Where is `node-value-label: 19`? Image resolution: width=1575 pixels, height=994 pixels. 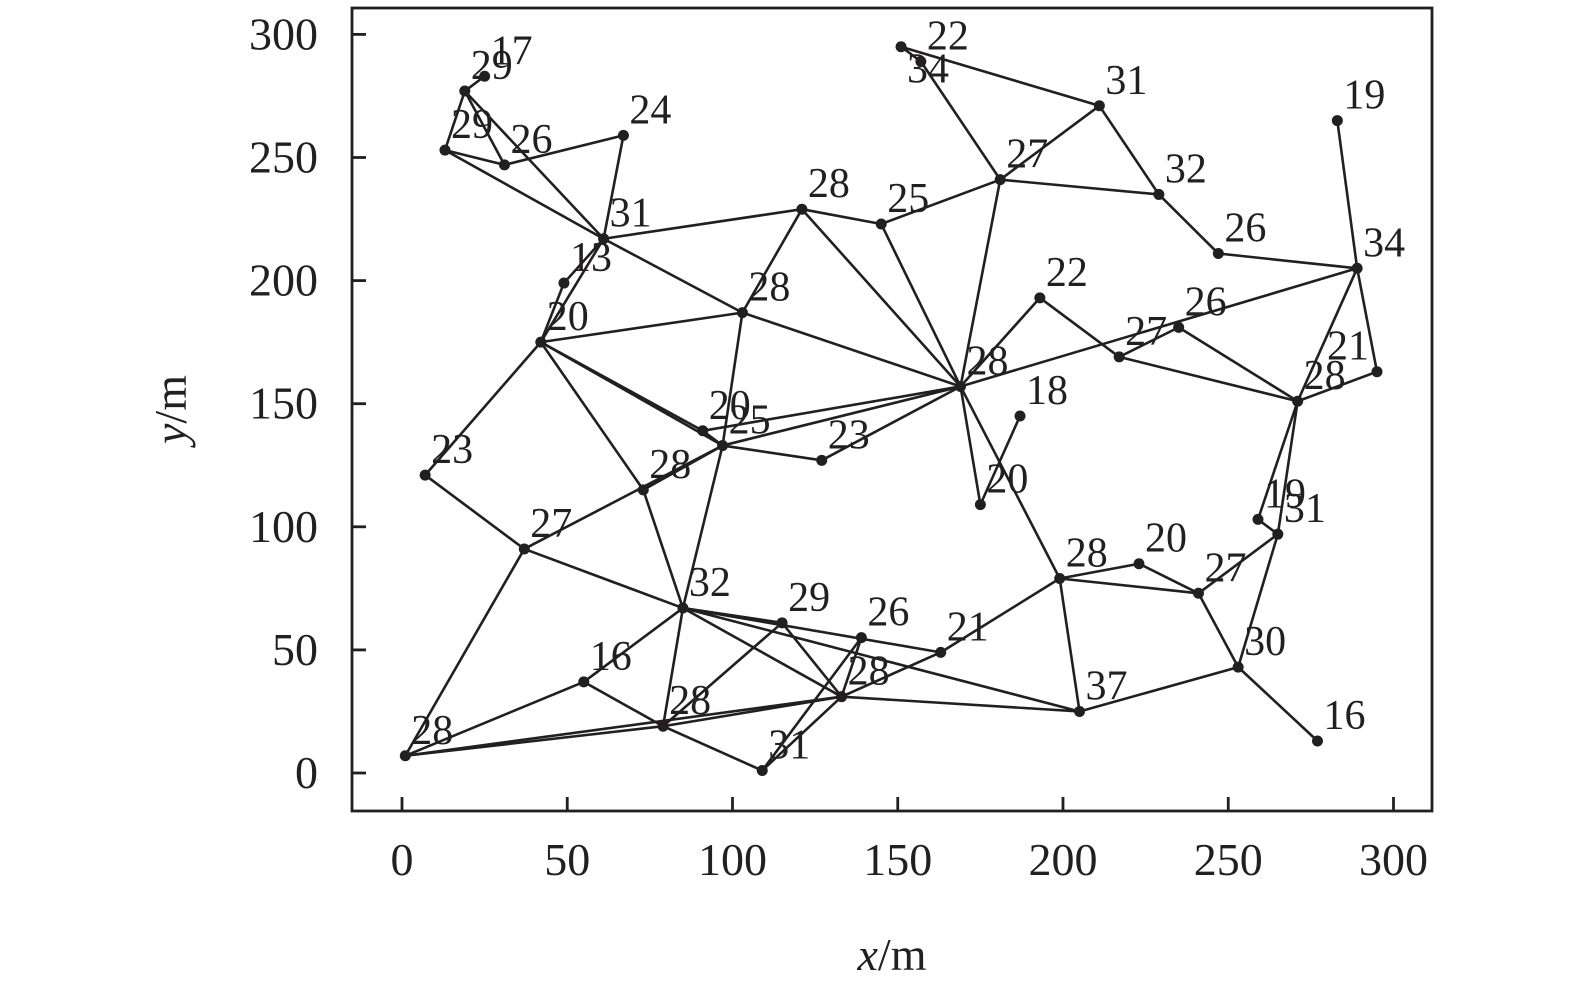 node-value-label: 19 is located at coordinates (1285, 494).